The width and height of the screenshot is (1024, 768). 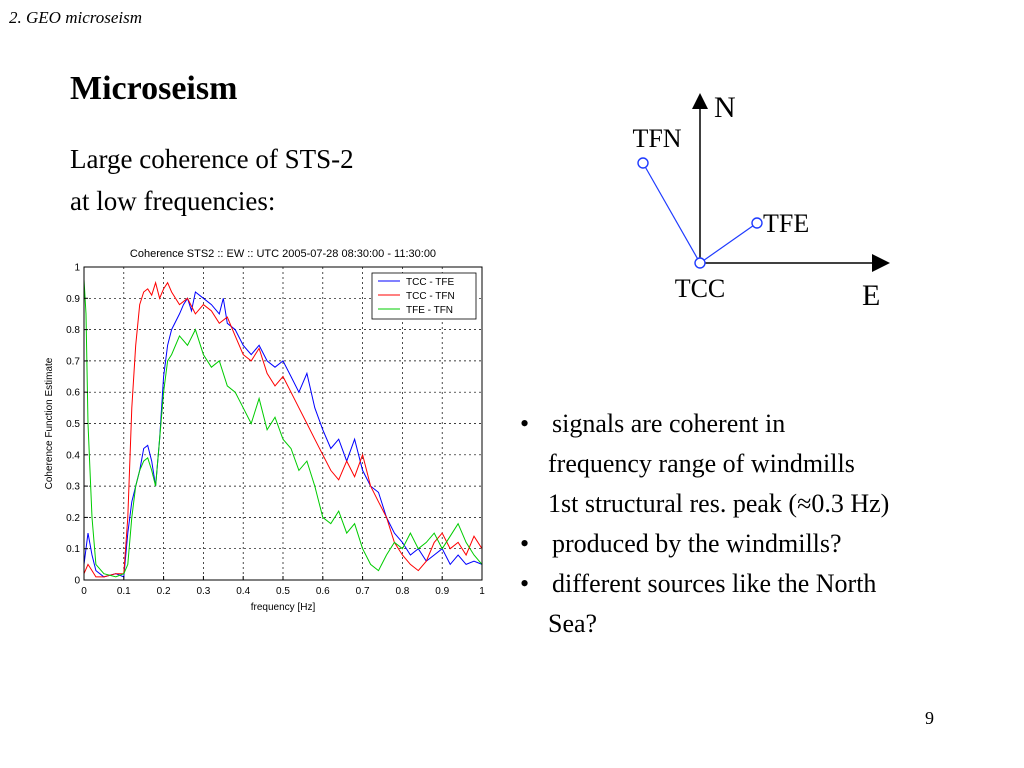 I want to click on north-label: N, so click(x=725, y=107).